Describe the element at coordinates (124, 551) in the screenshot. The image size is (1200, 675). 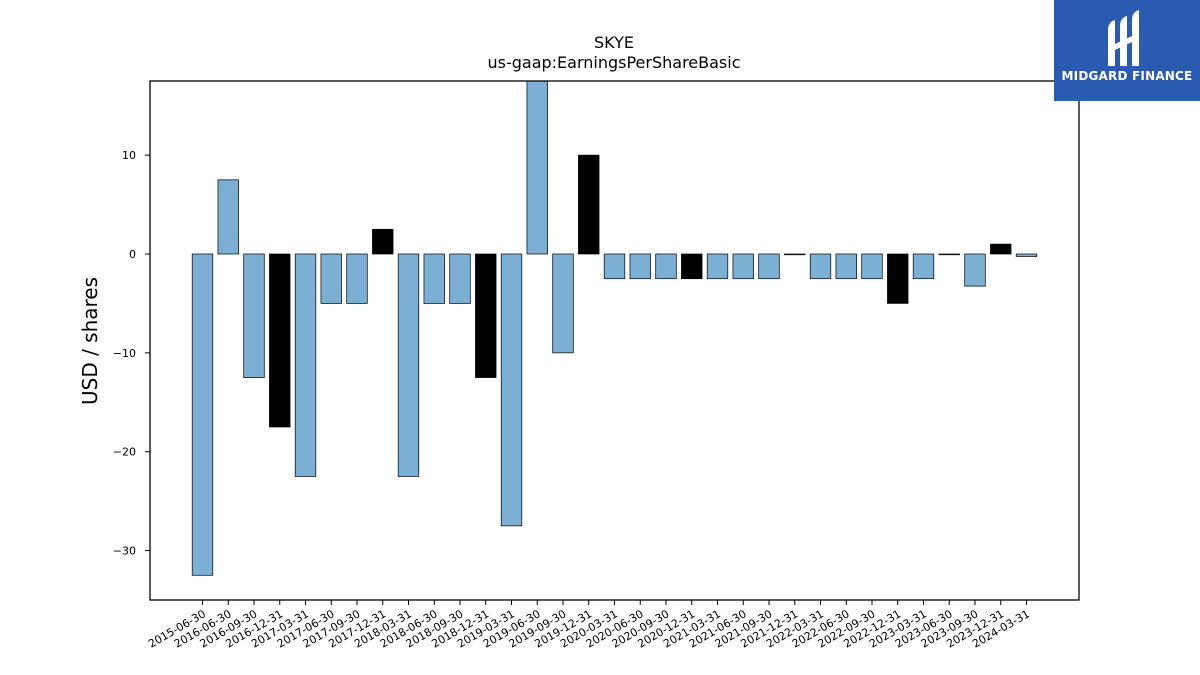
I see `y-tick-label: −30` at that location.